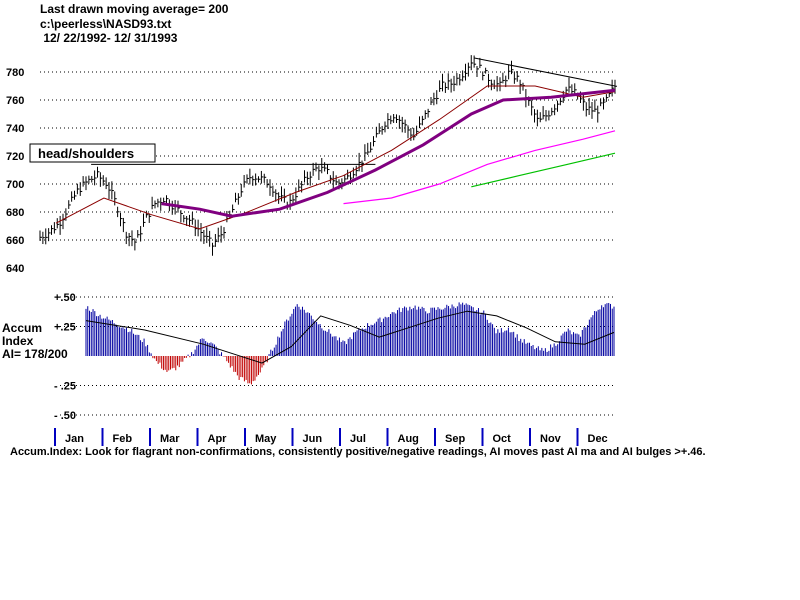 The height and width of the screenshot is (600, 800). Describe the element at coordinates (170, 439) in the screenshot. I see `month-label: Mar` at that location.